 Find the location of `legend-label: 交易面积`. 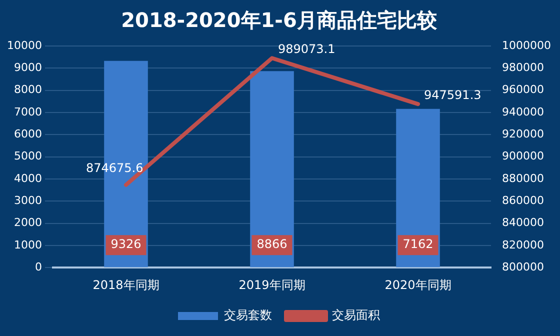

legend-label: 交易面积 is located at coordinates (356, 315).